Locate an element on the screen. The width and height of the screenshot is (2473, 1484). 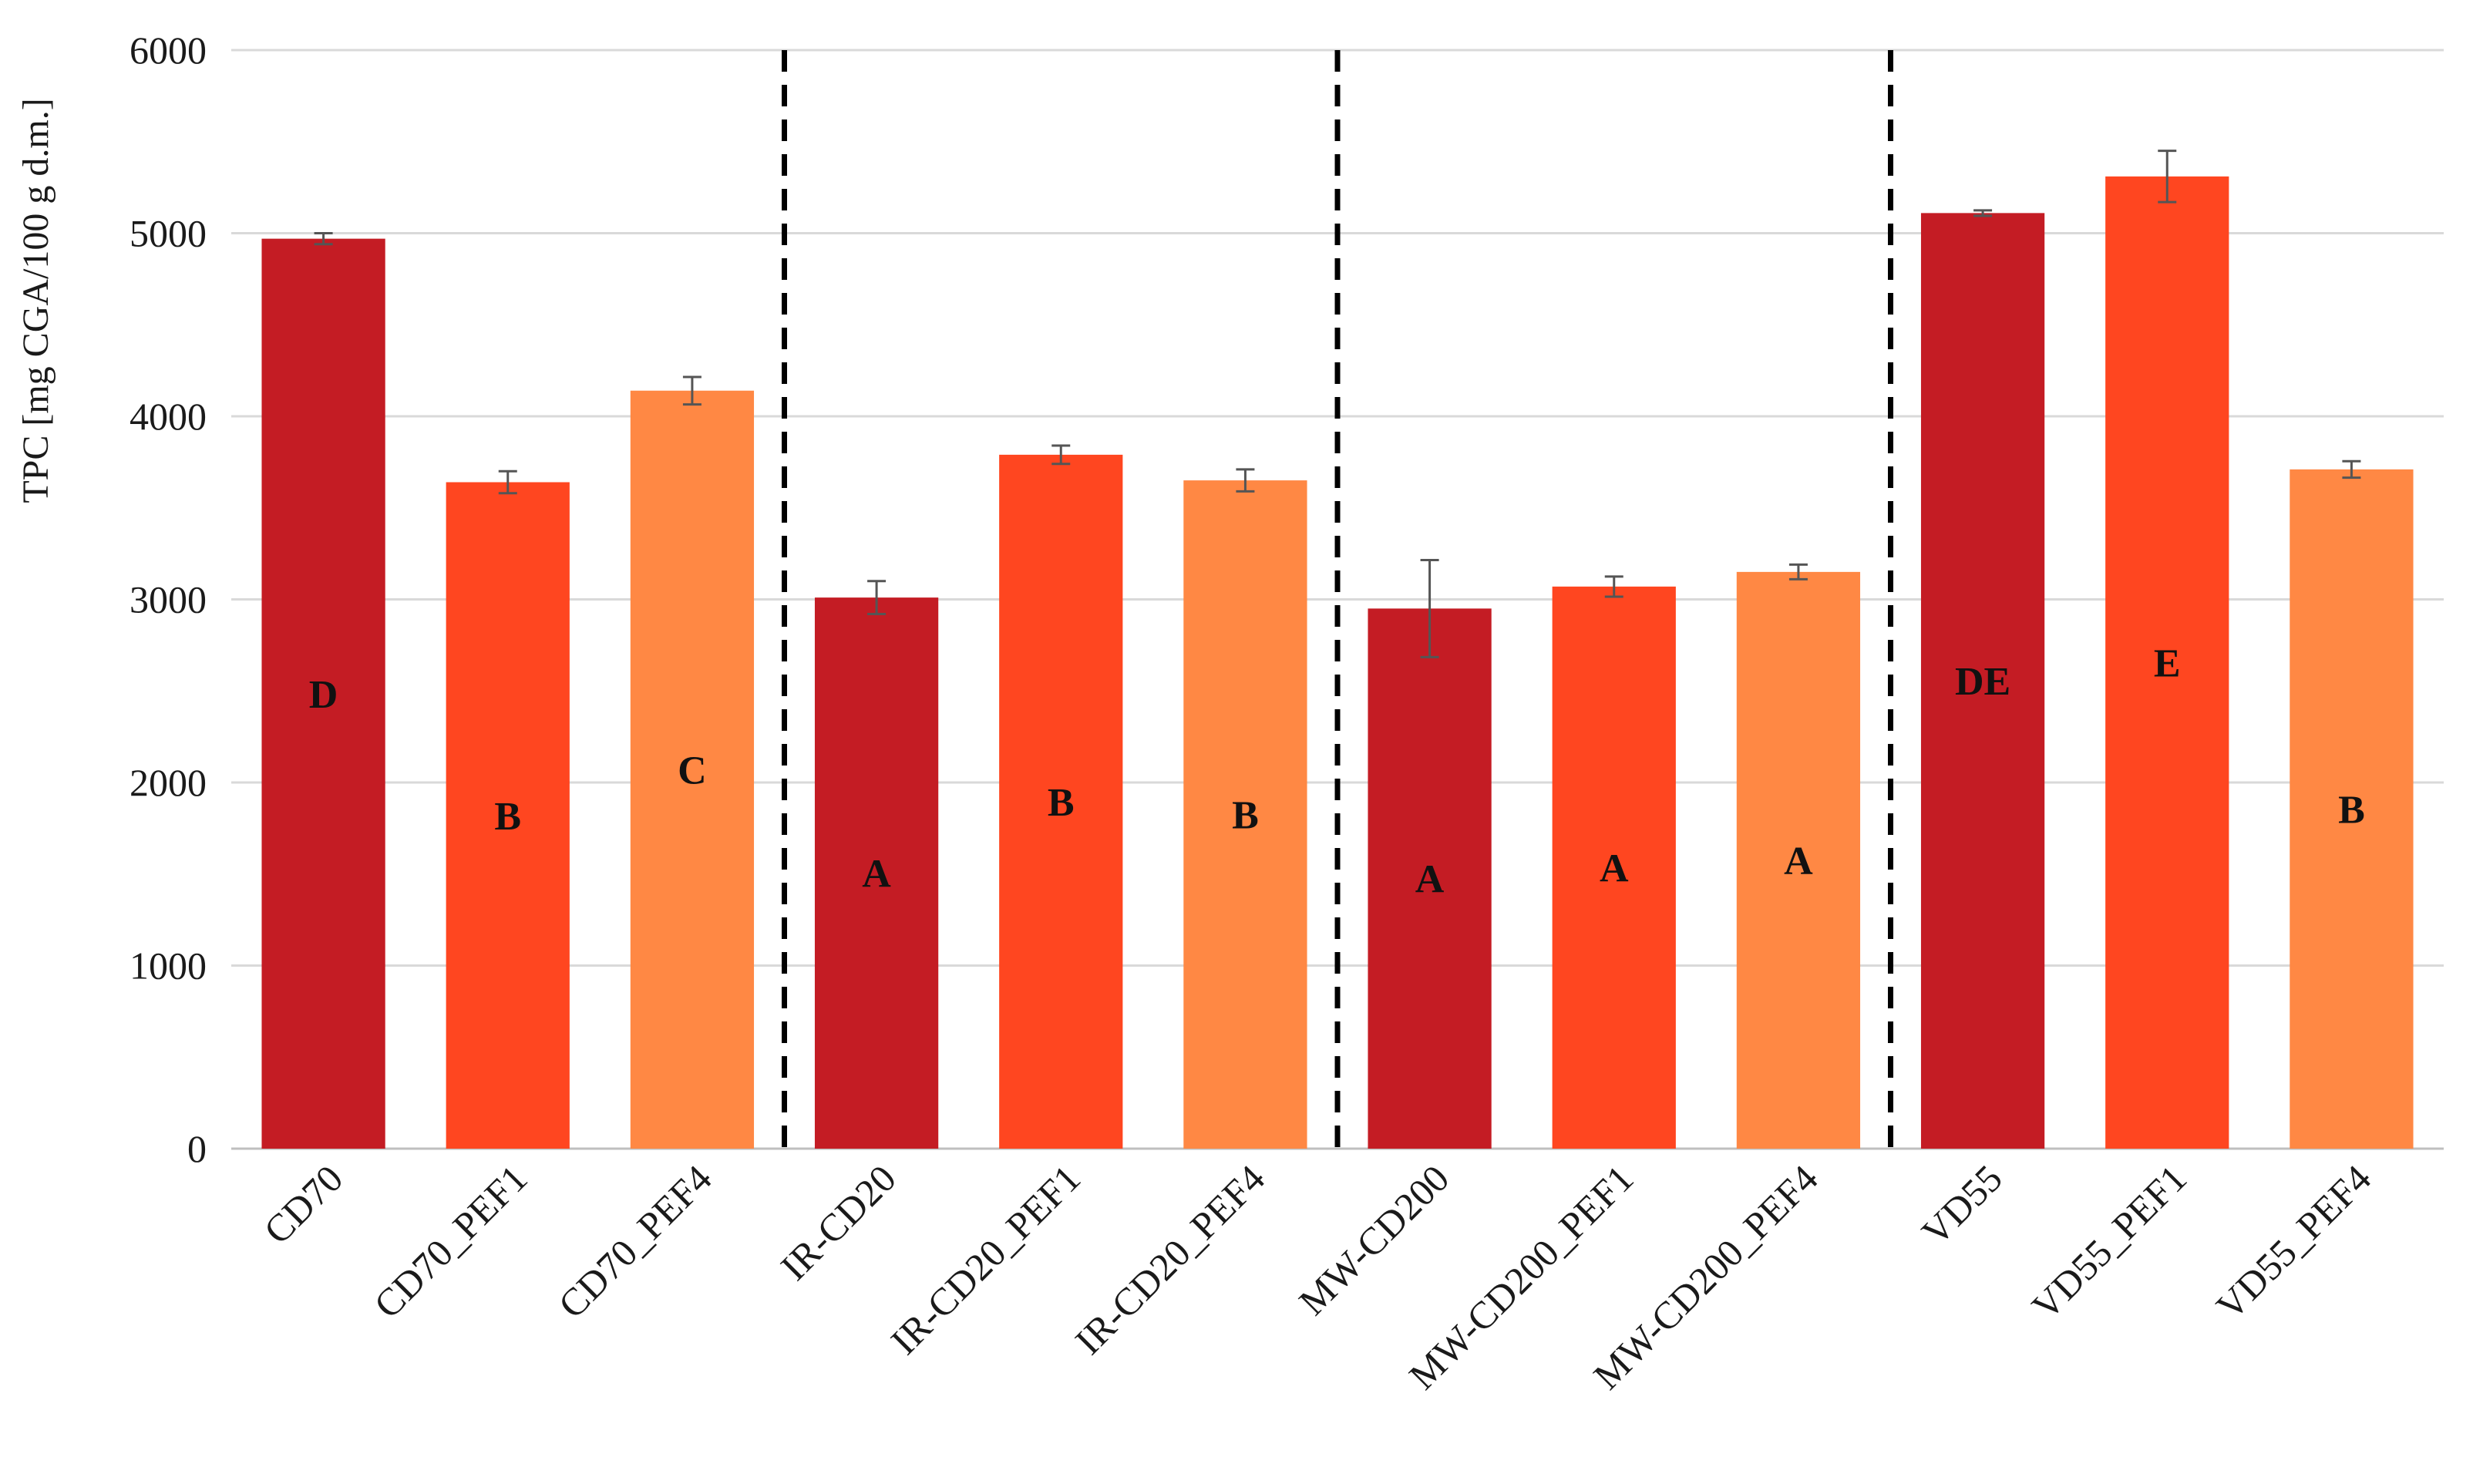
bar-VD55_PEF4 is located at coordinates (2352, 809).